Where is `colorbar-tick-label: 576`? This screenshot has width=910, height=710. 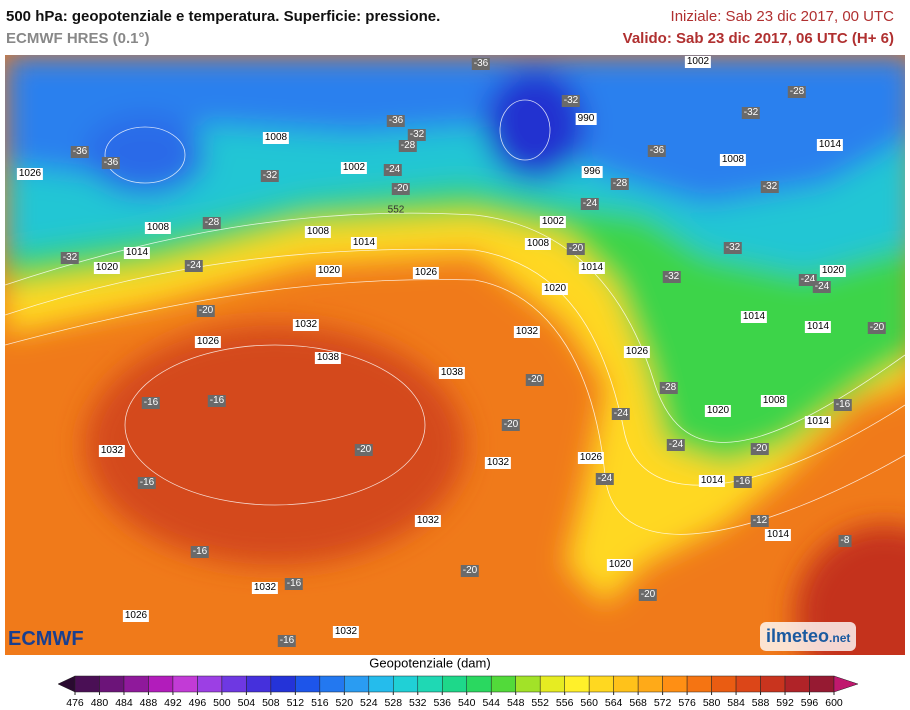
colorbar-tick-label: 576 is located at coordinates (687, 703).